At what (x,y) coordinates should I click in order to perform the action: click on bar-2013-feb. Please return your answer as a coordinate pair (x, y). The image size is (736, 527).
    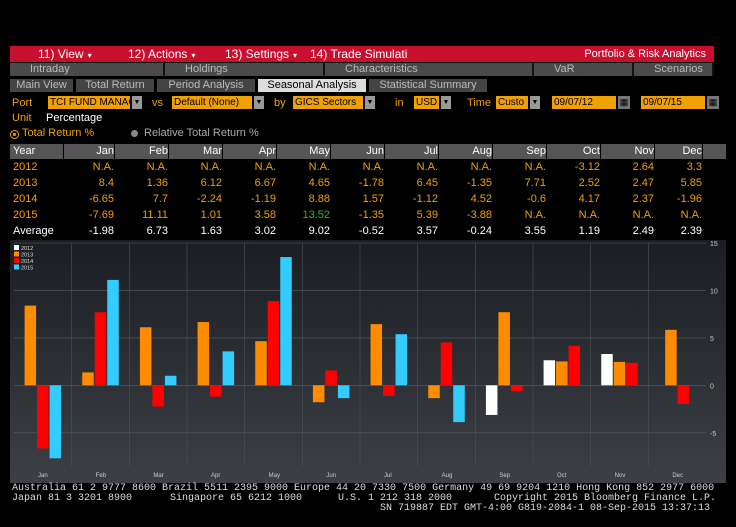
    Looking at the image, I should click on (88, 379).